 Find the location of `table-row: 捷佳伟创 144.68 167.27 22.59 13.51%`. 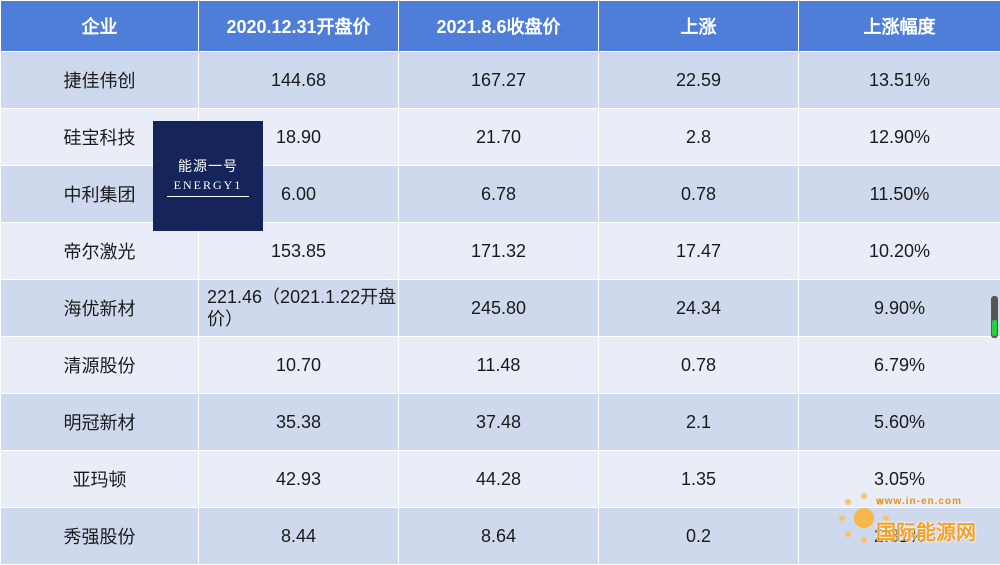

table-row: 捷佳伟创 144.68 167.27 22.59 13.51% is located at coordinates (500, 80).